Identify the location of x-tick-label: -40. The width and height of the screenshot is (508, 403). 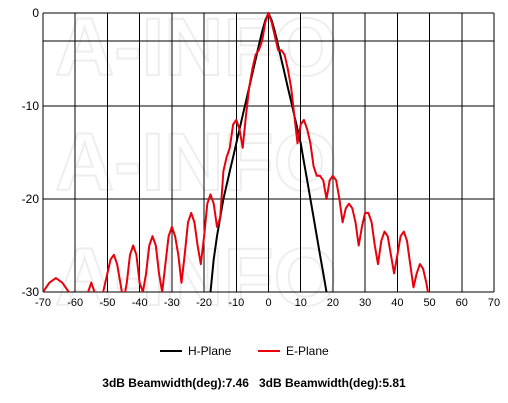
(140, 303).